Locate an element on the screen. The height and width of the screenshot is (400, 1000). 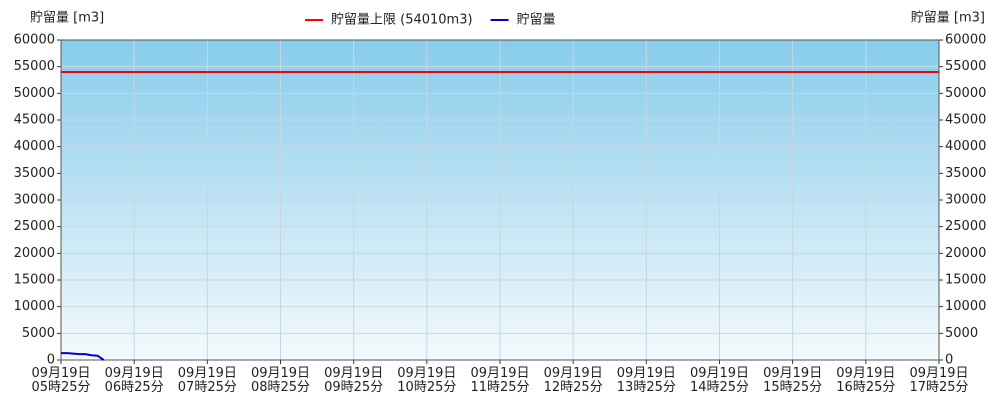
x-tick-label: 09月19日 11時25分 is located at coordinates (499, 380).